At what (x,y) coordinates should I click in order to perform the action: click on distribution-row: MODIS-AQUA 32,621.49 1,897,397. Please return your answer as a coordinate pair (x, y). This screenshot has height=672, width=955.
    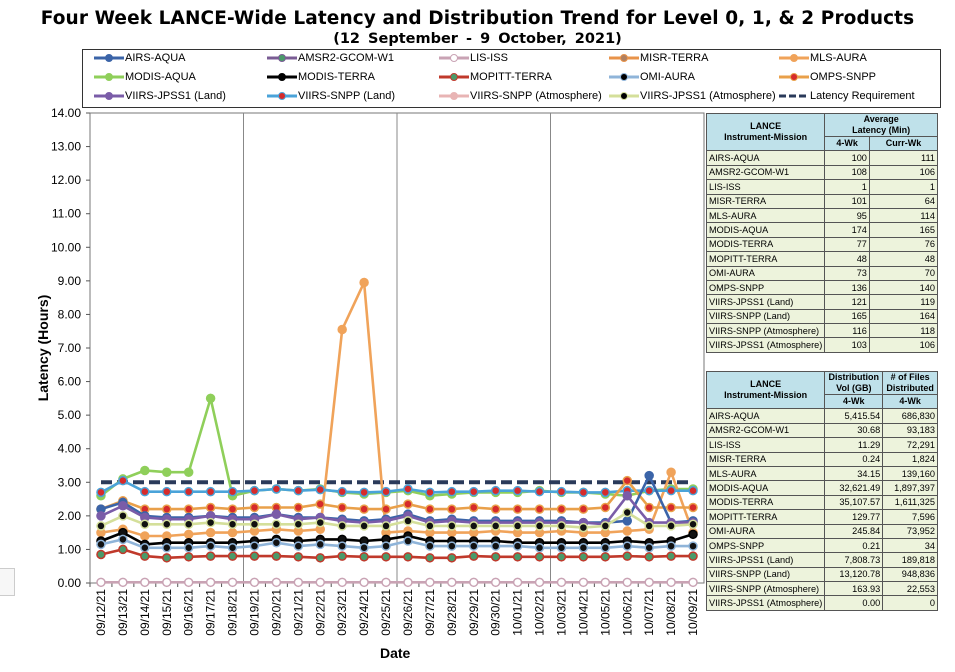
    Looking at the image, I should click on (821, 488).